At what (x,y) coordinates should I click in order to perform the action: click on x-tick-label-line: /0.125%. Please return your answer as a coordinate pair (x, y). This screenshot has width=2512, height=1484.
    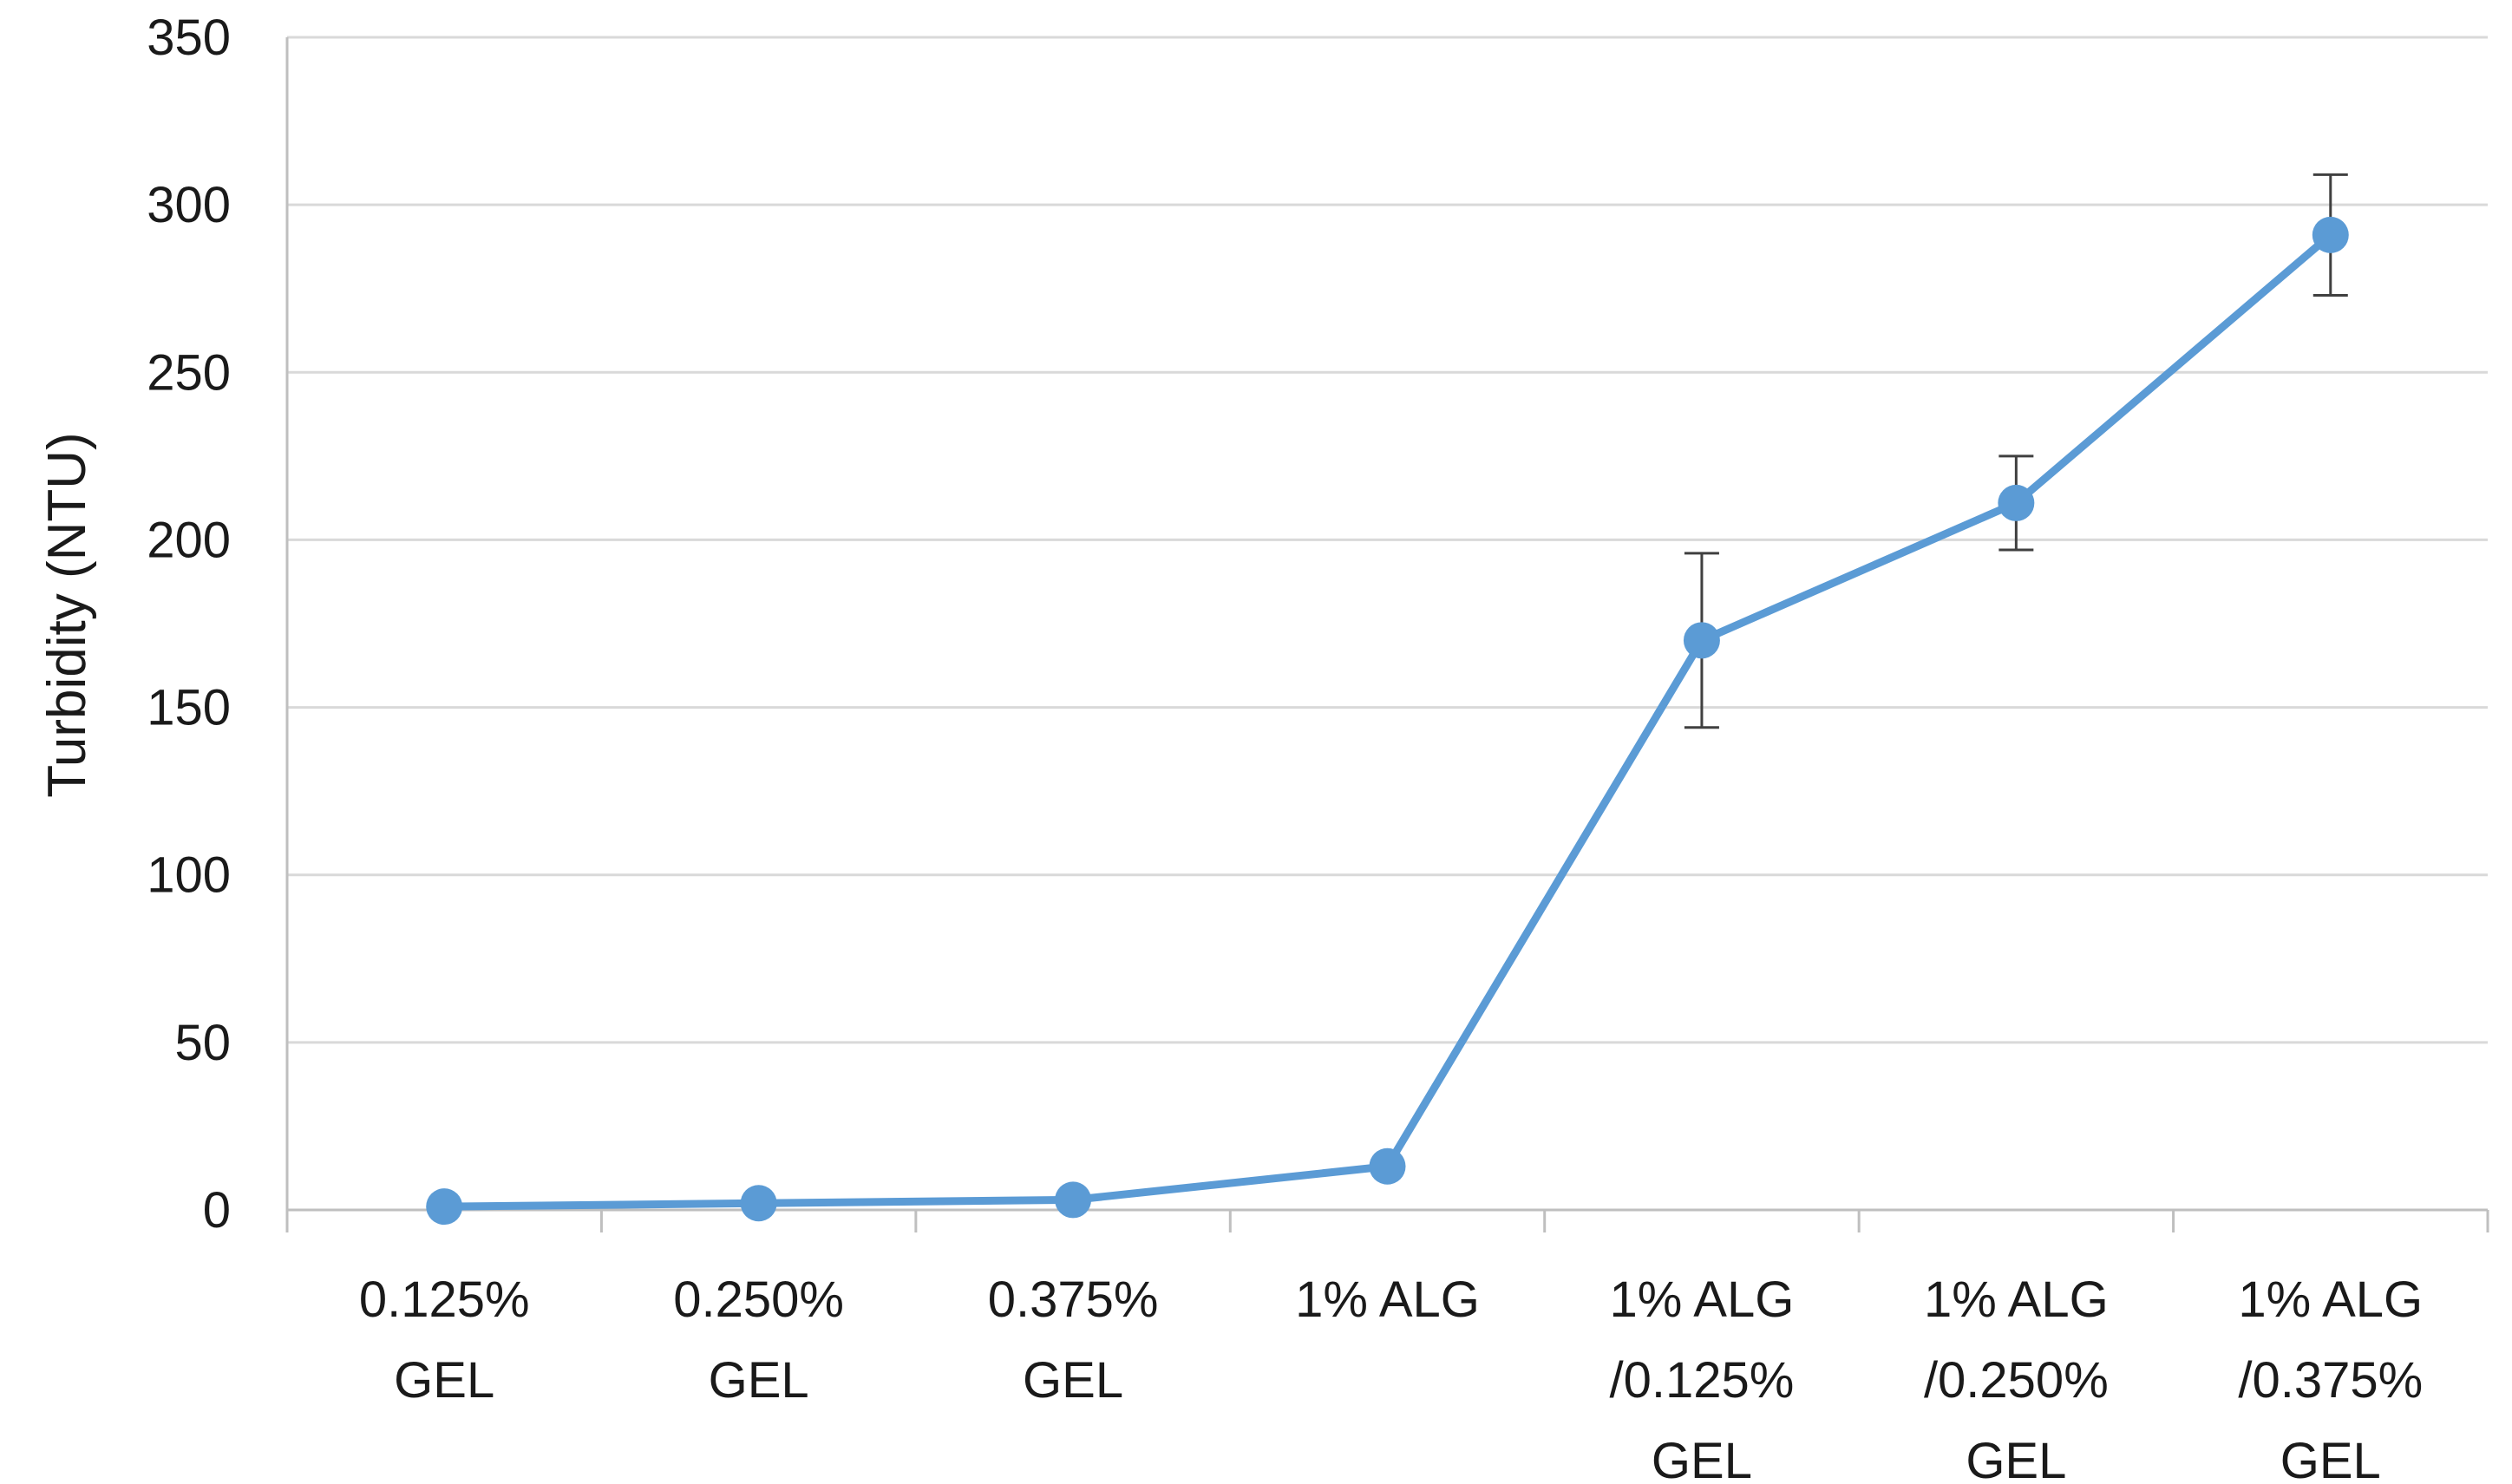
    Looking at the image, I should click on (1702, 1381).